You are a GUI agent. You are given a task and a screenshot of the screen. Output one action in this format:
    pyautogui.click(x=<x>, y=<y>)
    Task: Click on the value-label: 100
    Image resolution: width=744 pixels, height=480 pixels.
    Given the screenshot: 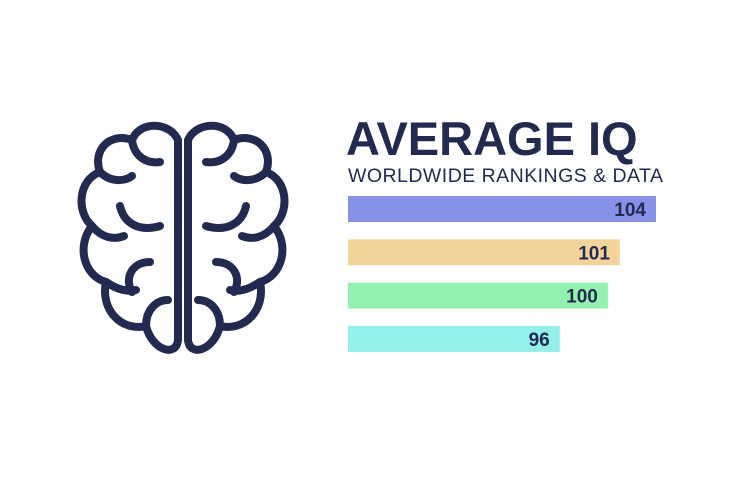 What is the action you would take?
    pyautogui.click(x=582, y=297)
    